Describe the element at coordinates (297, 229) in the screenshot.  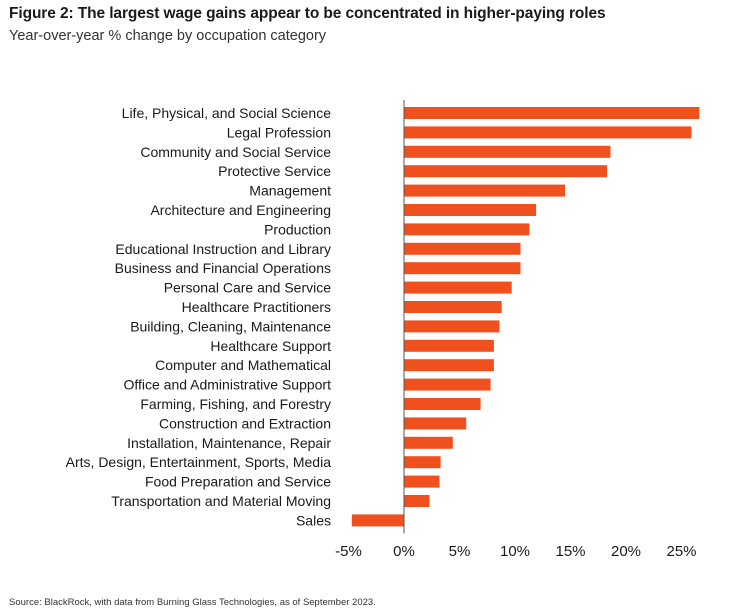
I see `category-label: Production` at that location.